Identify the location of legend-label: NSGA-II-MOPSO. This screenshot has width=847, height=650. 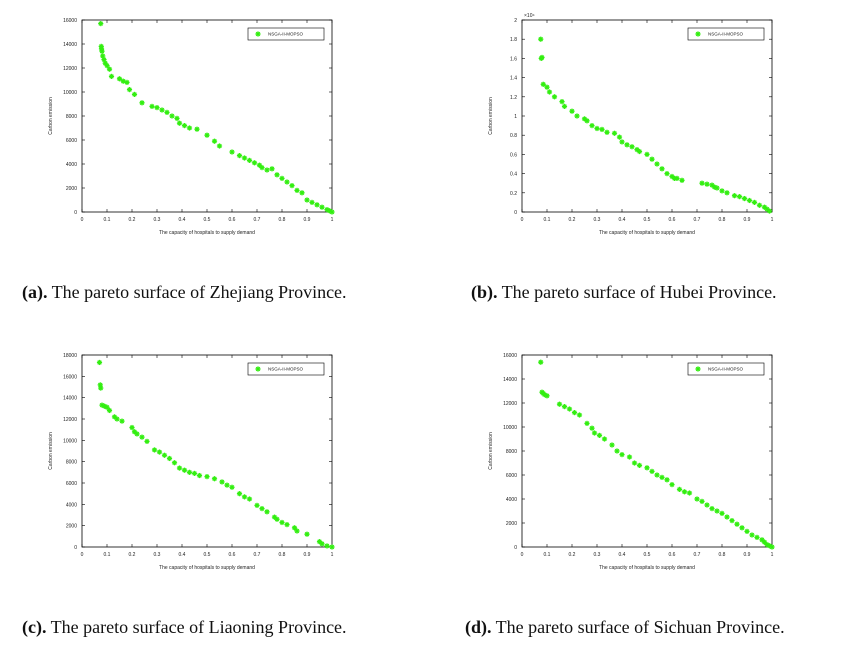
(726, 369).